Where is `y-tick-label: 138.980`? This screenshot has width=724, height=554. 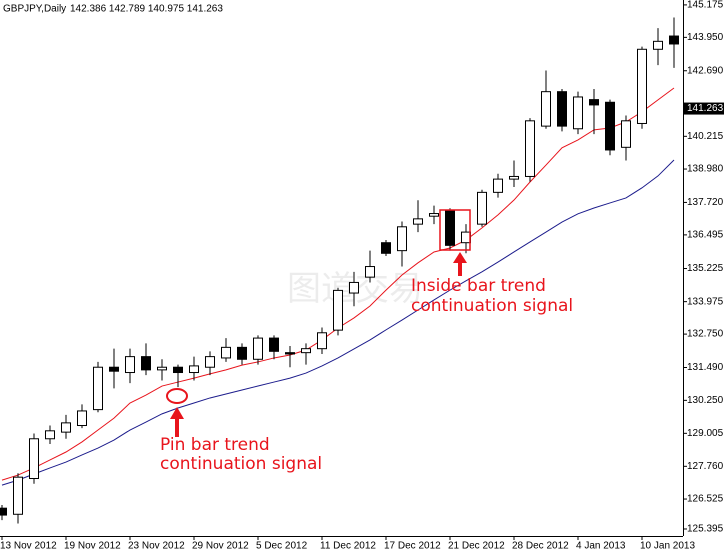 y-tick-label: 138.980 is located at coordinates (705, 169).